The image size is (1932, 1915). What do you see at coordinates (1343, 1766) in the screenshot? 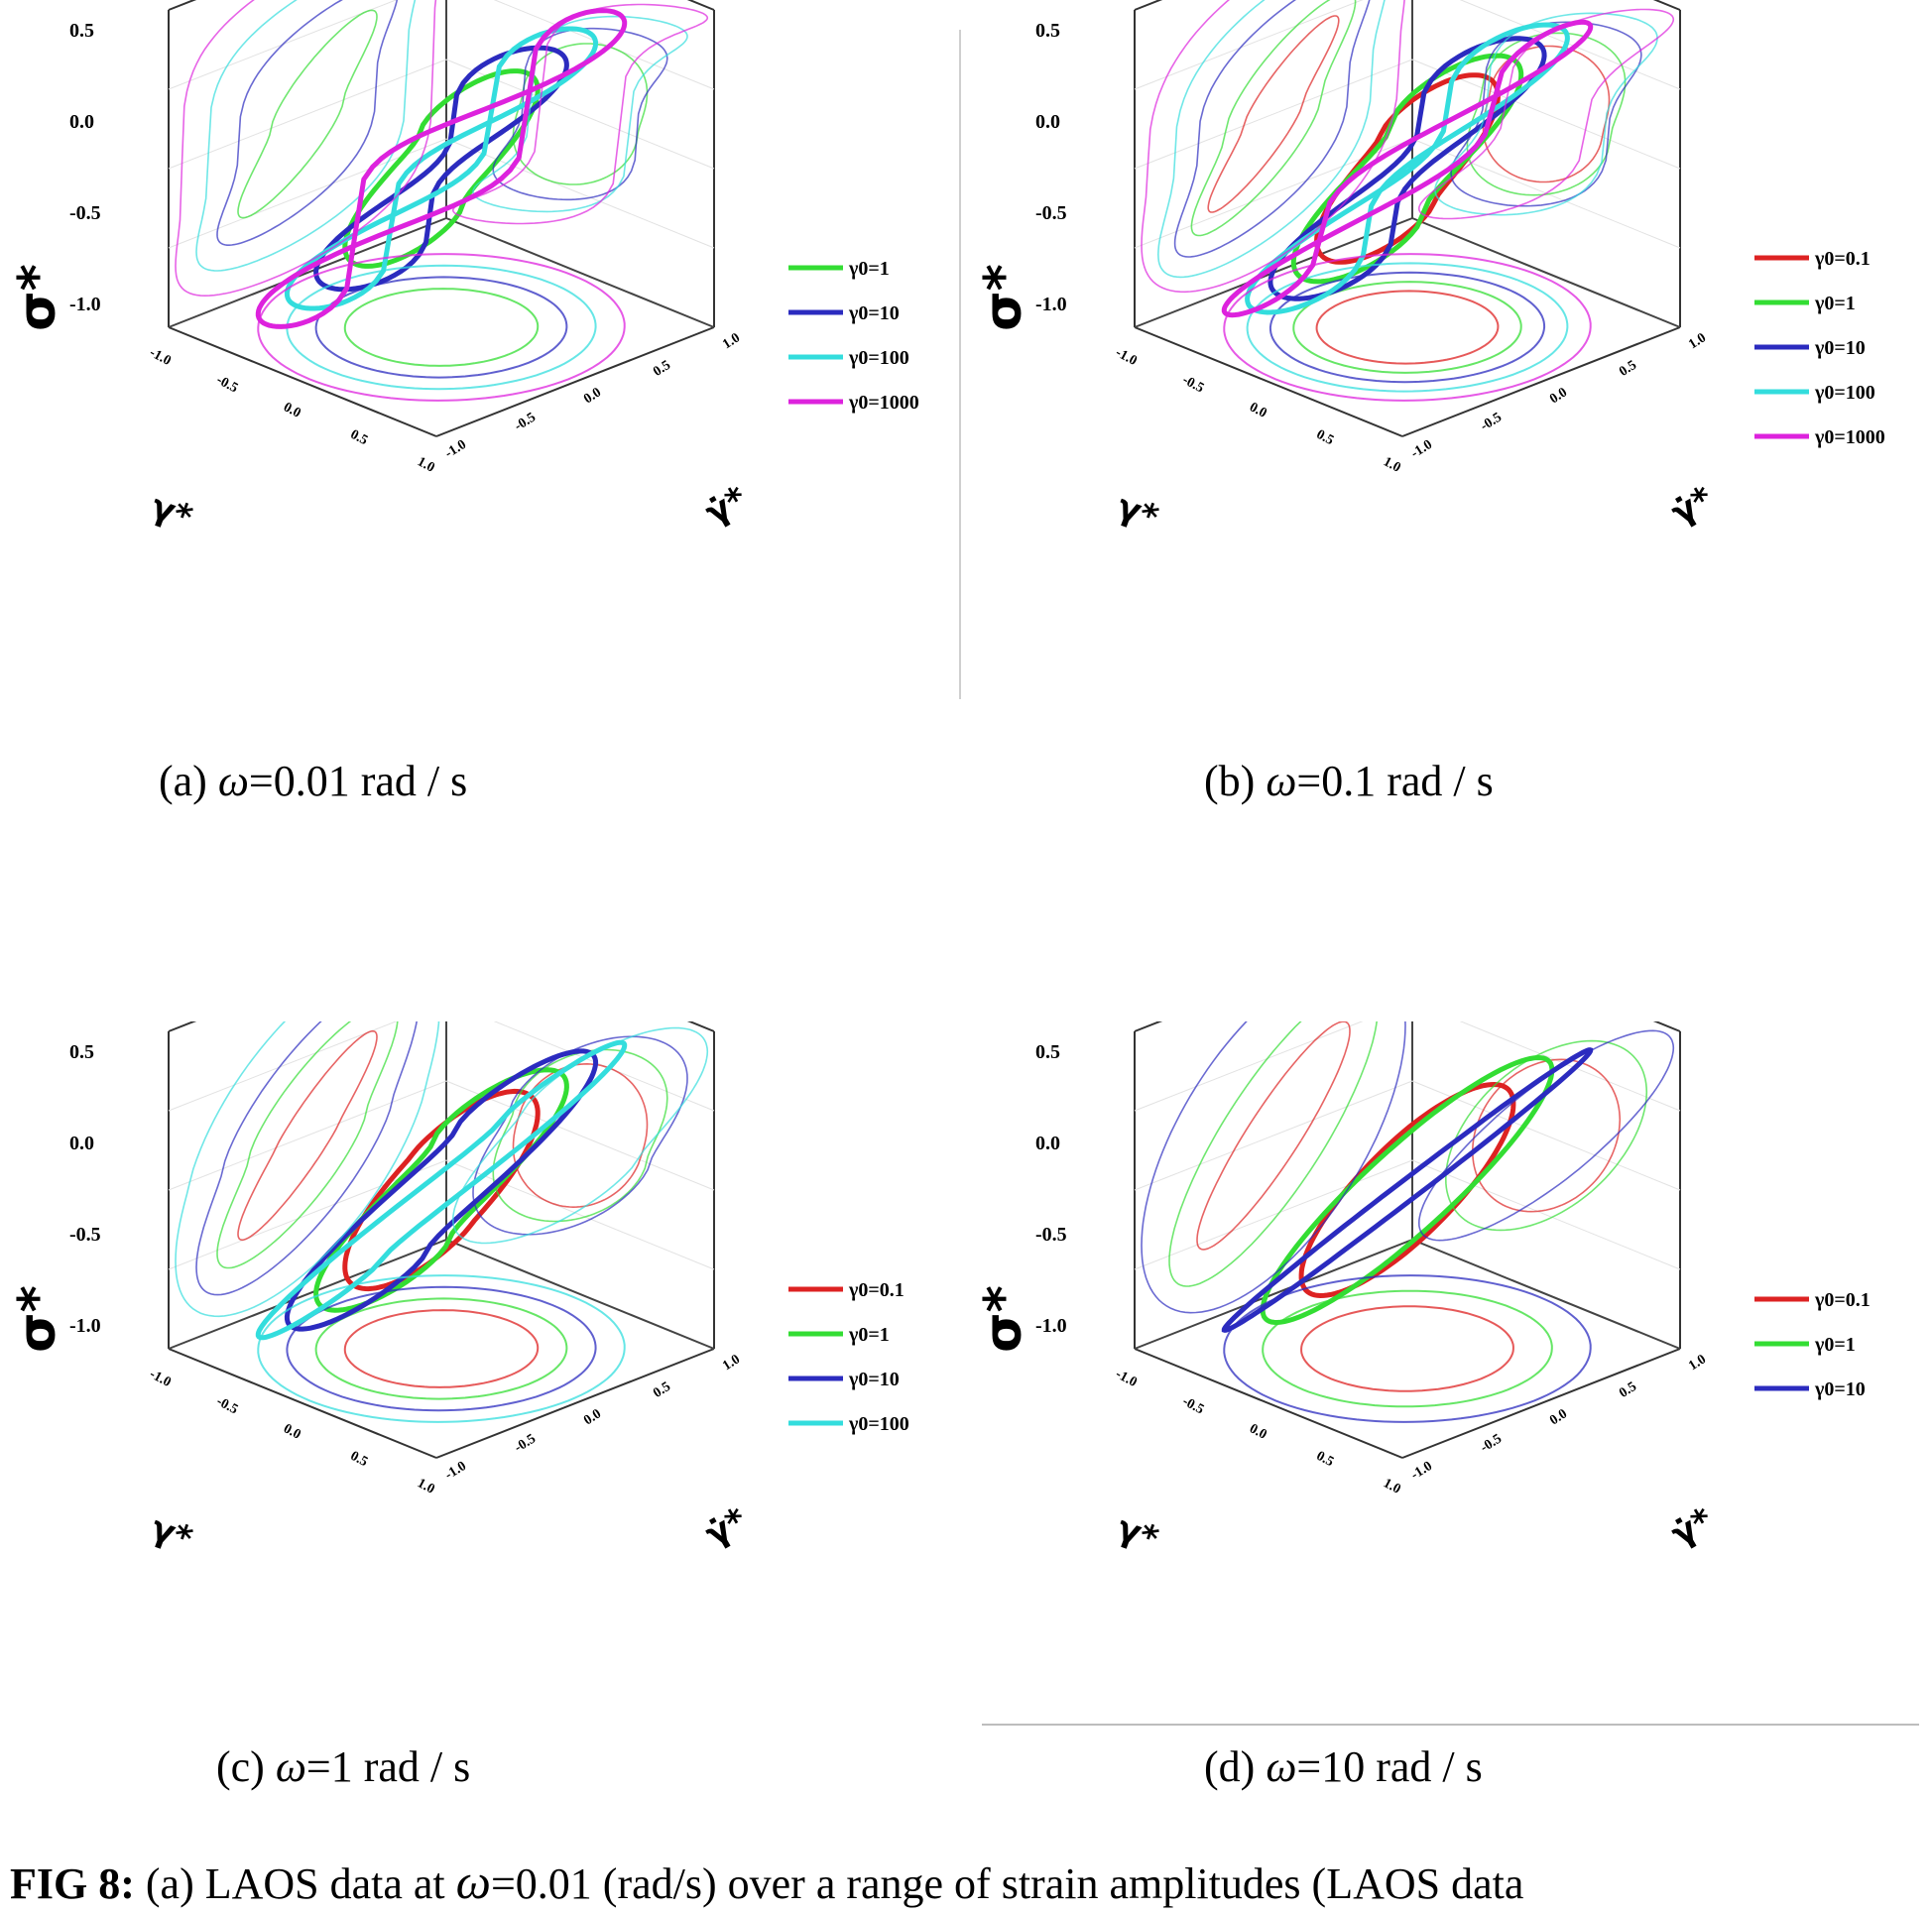
I see `caption-d: (d) ω=10 rad / s` at bounding box center [1343, 1766].